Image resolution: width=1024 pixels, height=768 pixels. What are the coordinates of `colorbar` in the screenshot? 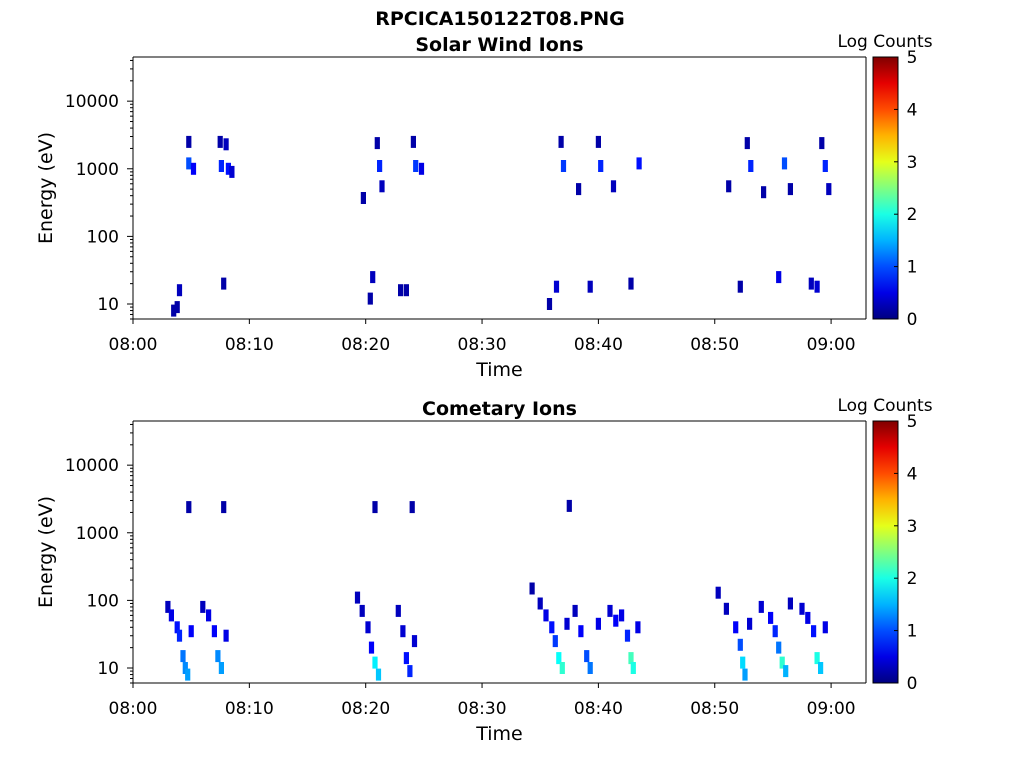 It's located at (885, 188).